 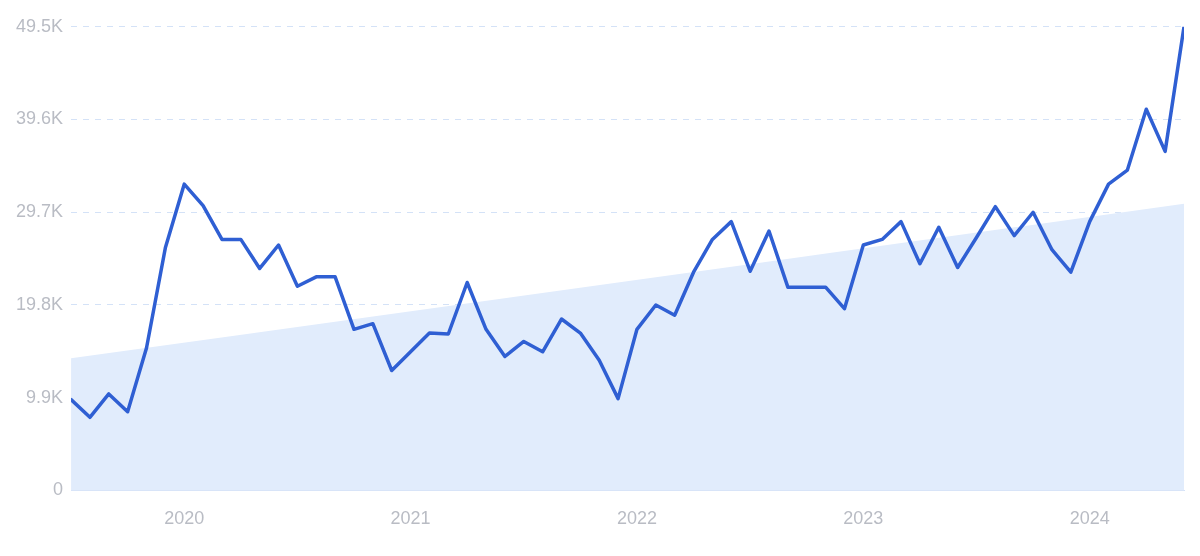 I want to click on y-tick-label: 9.9K, so click(x=45, y=396).